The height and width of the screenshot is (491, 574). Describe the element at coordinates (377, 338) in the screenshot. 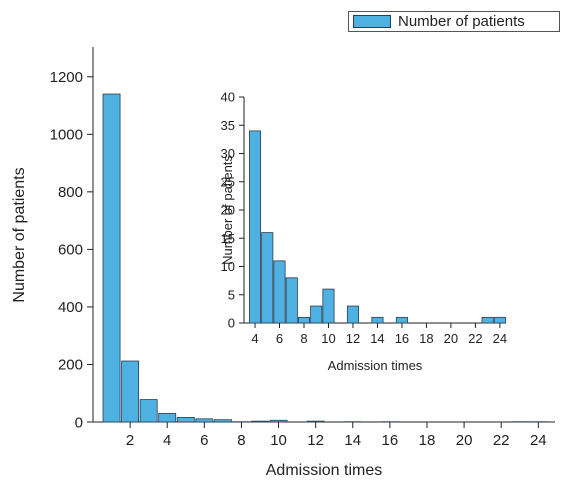

I see `inset-xtick-label: 14` at that location.